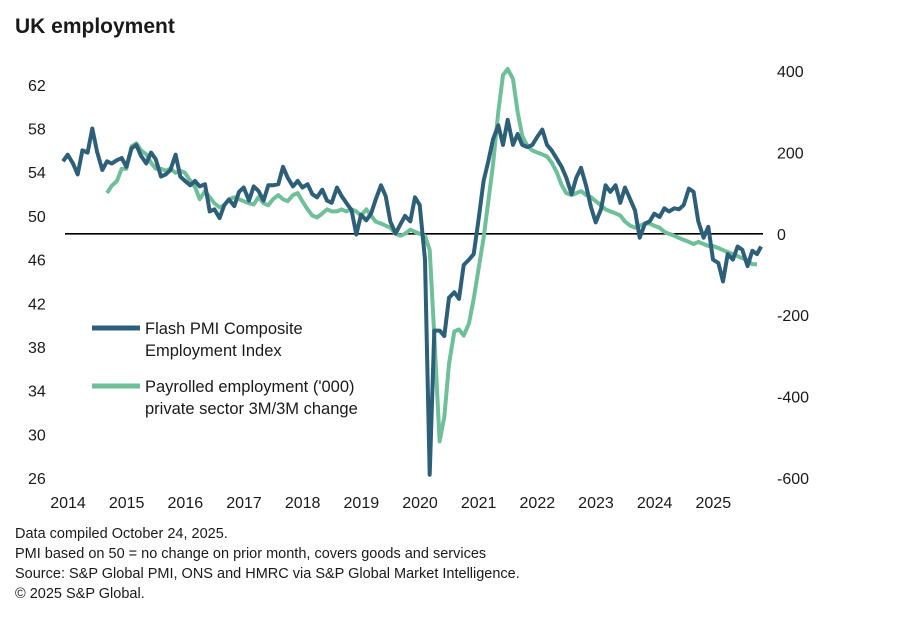 This screenshot has width=901, height=625. What do you see at coordinates (793, 479) in the screenshot?
I see `y-right-tick-label: -600` at bounding box center [793, 479].